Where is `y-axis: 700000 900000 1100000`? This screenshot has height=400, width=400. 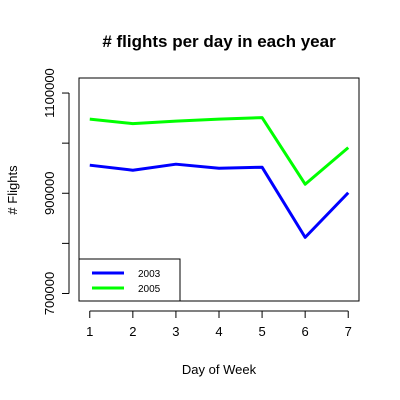
y-axis: 700000 900000 1100000 is located at coordinates (56, 191).